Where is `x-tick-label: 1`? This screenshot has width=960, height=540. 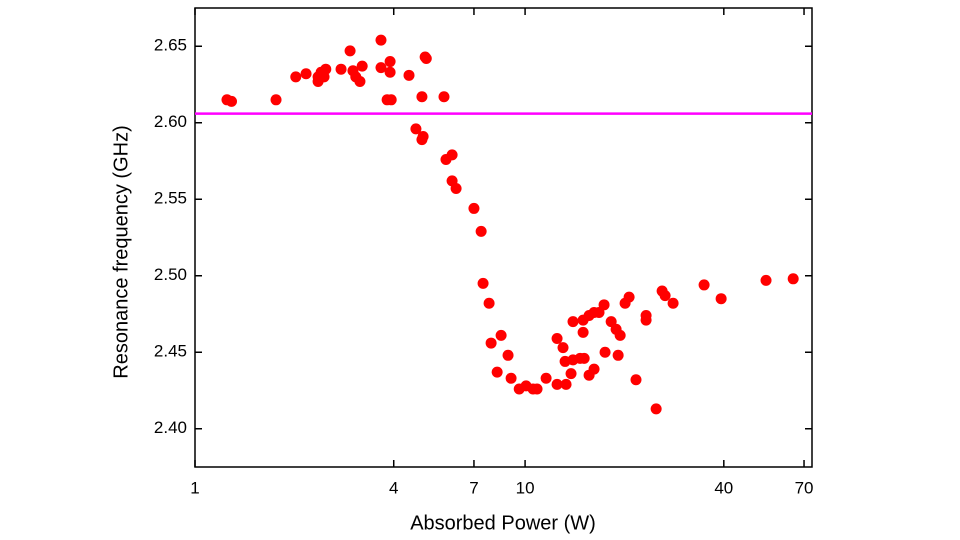 x-tick-label: 1 is located at coordinates (194, 487).